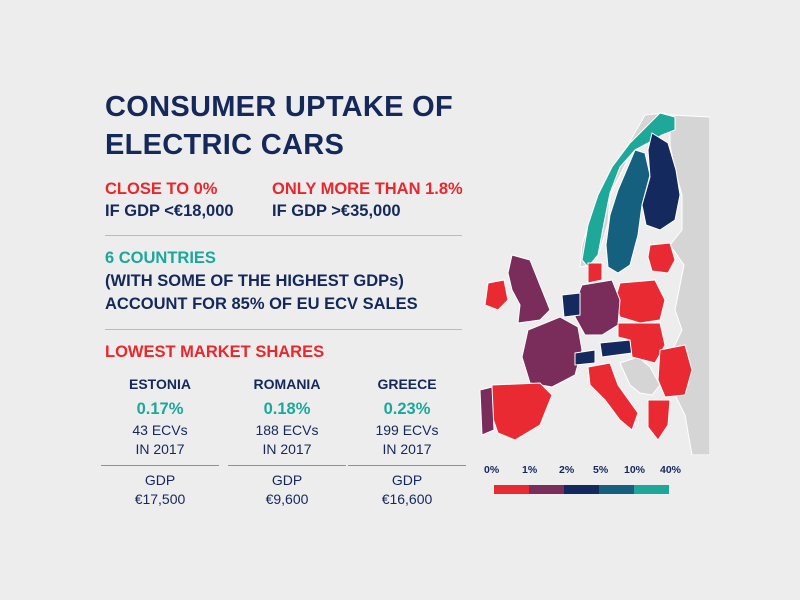 This screenshot has width=800, height=600. What do you see at coordinates (595, 273) in the screenshot?
I see `country-denmark` at bounding box center [595, 273].